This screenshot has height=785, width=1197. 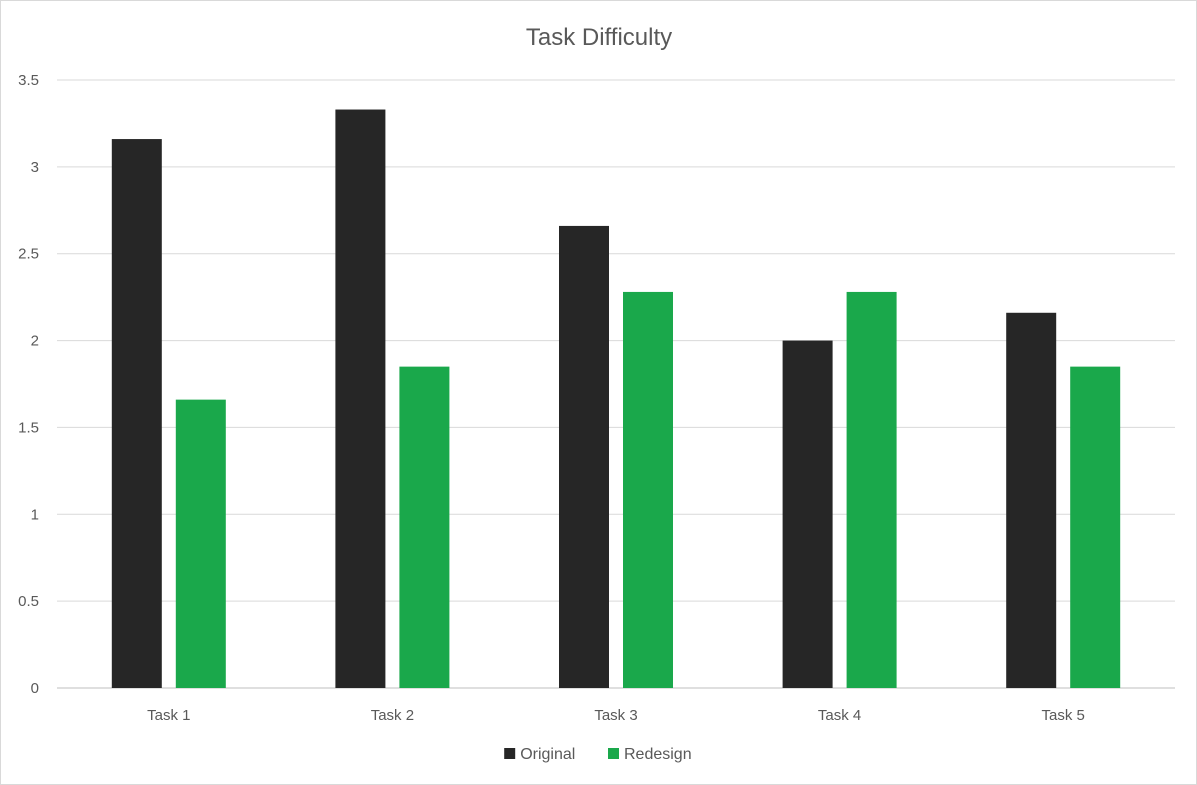 I want to click on legend: Original Redesign, so click(x=598, y=754).